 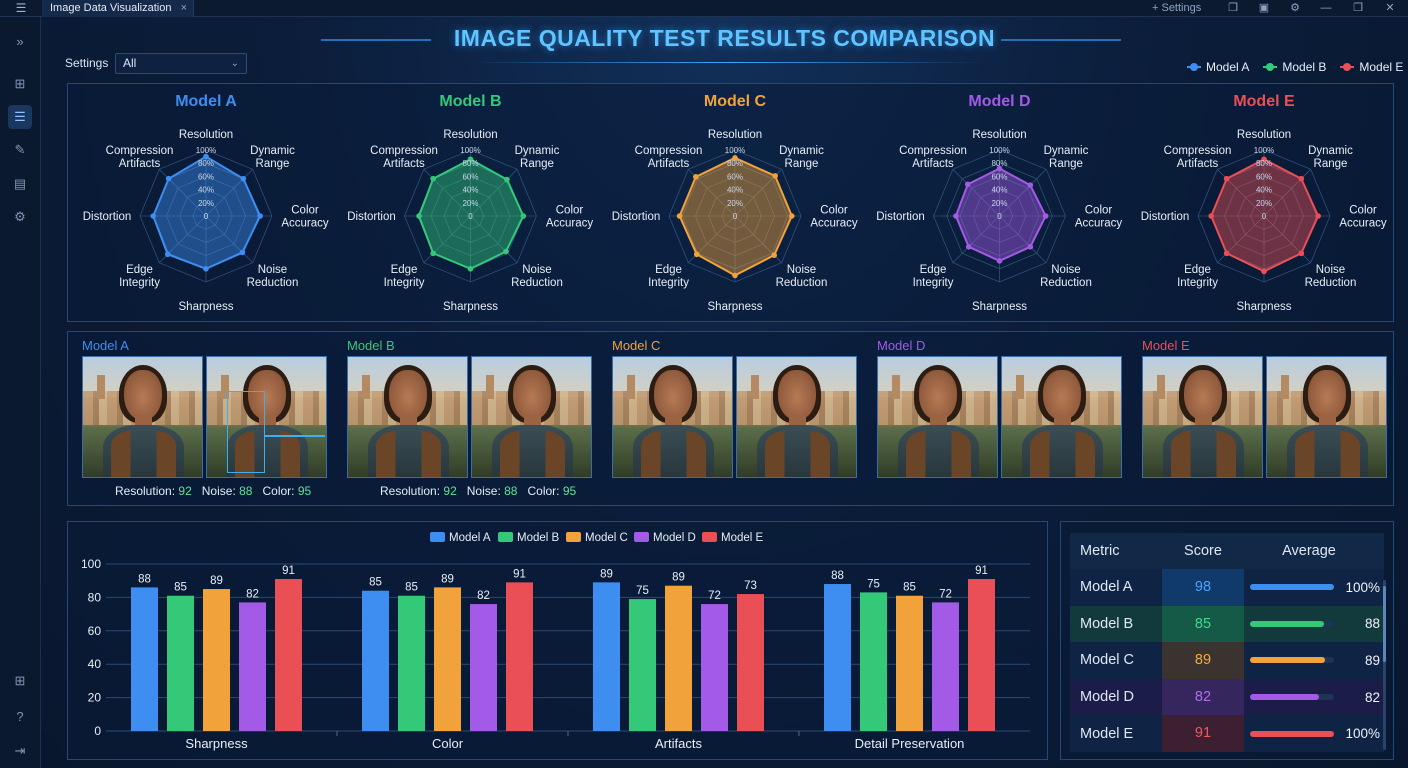 What do you see at coordinates (20, 750) in the screenshot?
I see `logout-icon: ⇥` at bounding box center [20, 750].